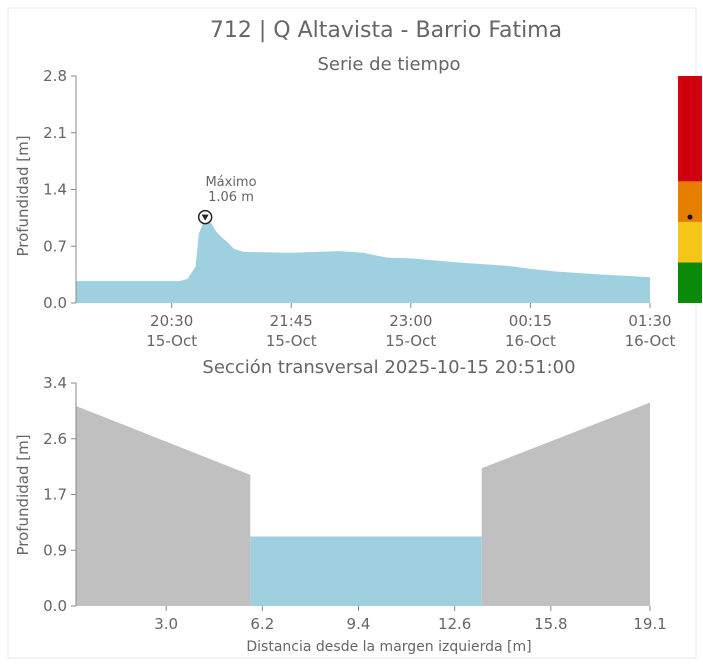 The image size is (703, 668). What do you see at coordinates (454, 624) in the screenshot?
I see `x-tick-label: 12.6` at bounding box center [454, 624].